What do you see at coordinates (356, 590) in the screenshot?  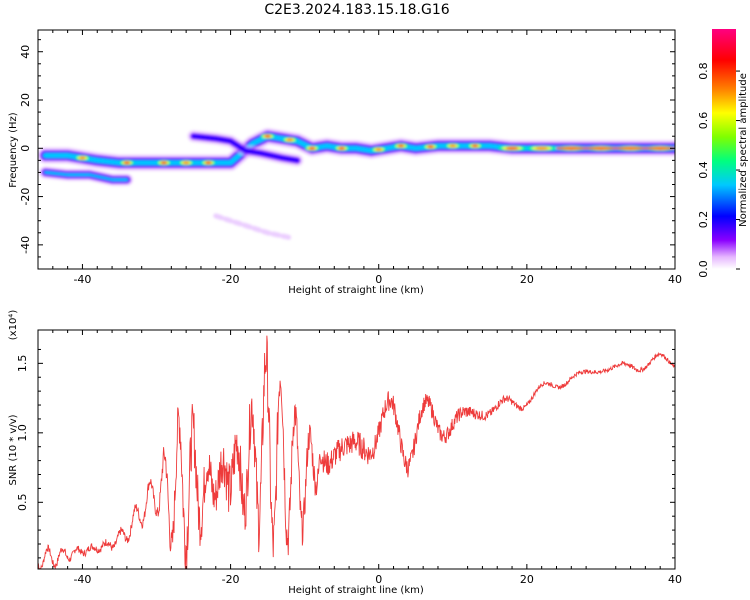 I see `snr-x-axis-label: Height of straight line (km)` at bounding box center [356, 590].